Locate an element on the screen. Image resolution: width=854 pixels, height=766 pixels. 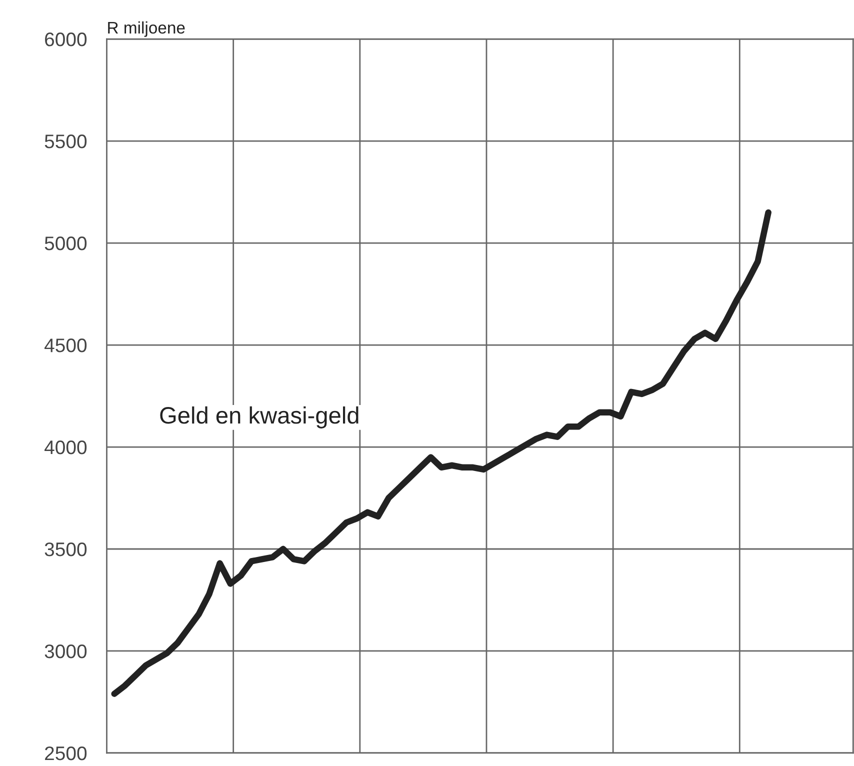
y-tick-label: 3000 is located at coordinates (65, 651).